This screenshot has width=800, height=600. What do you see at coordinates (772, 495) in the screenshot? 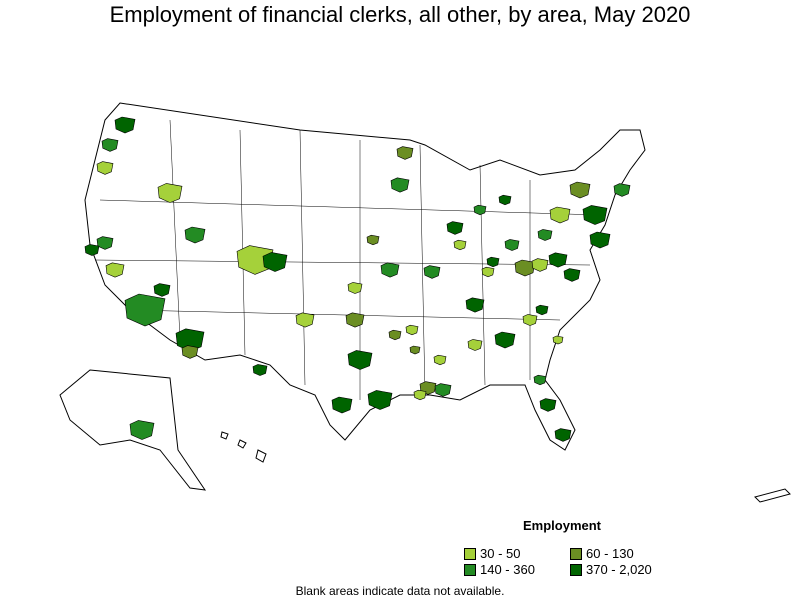
I see `puerto-rico` at bounding box center [772, 495].